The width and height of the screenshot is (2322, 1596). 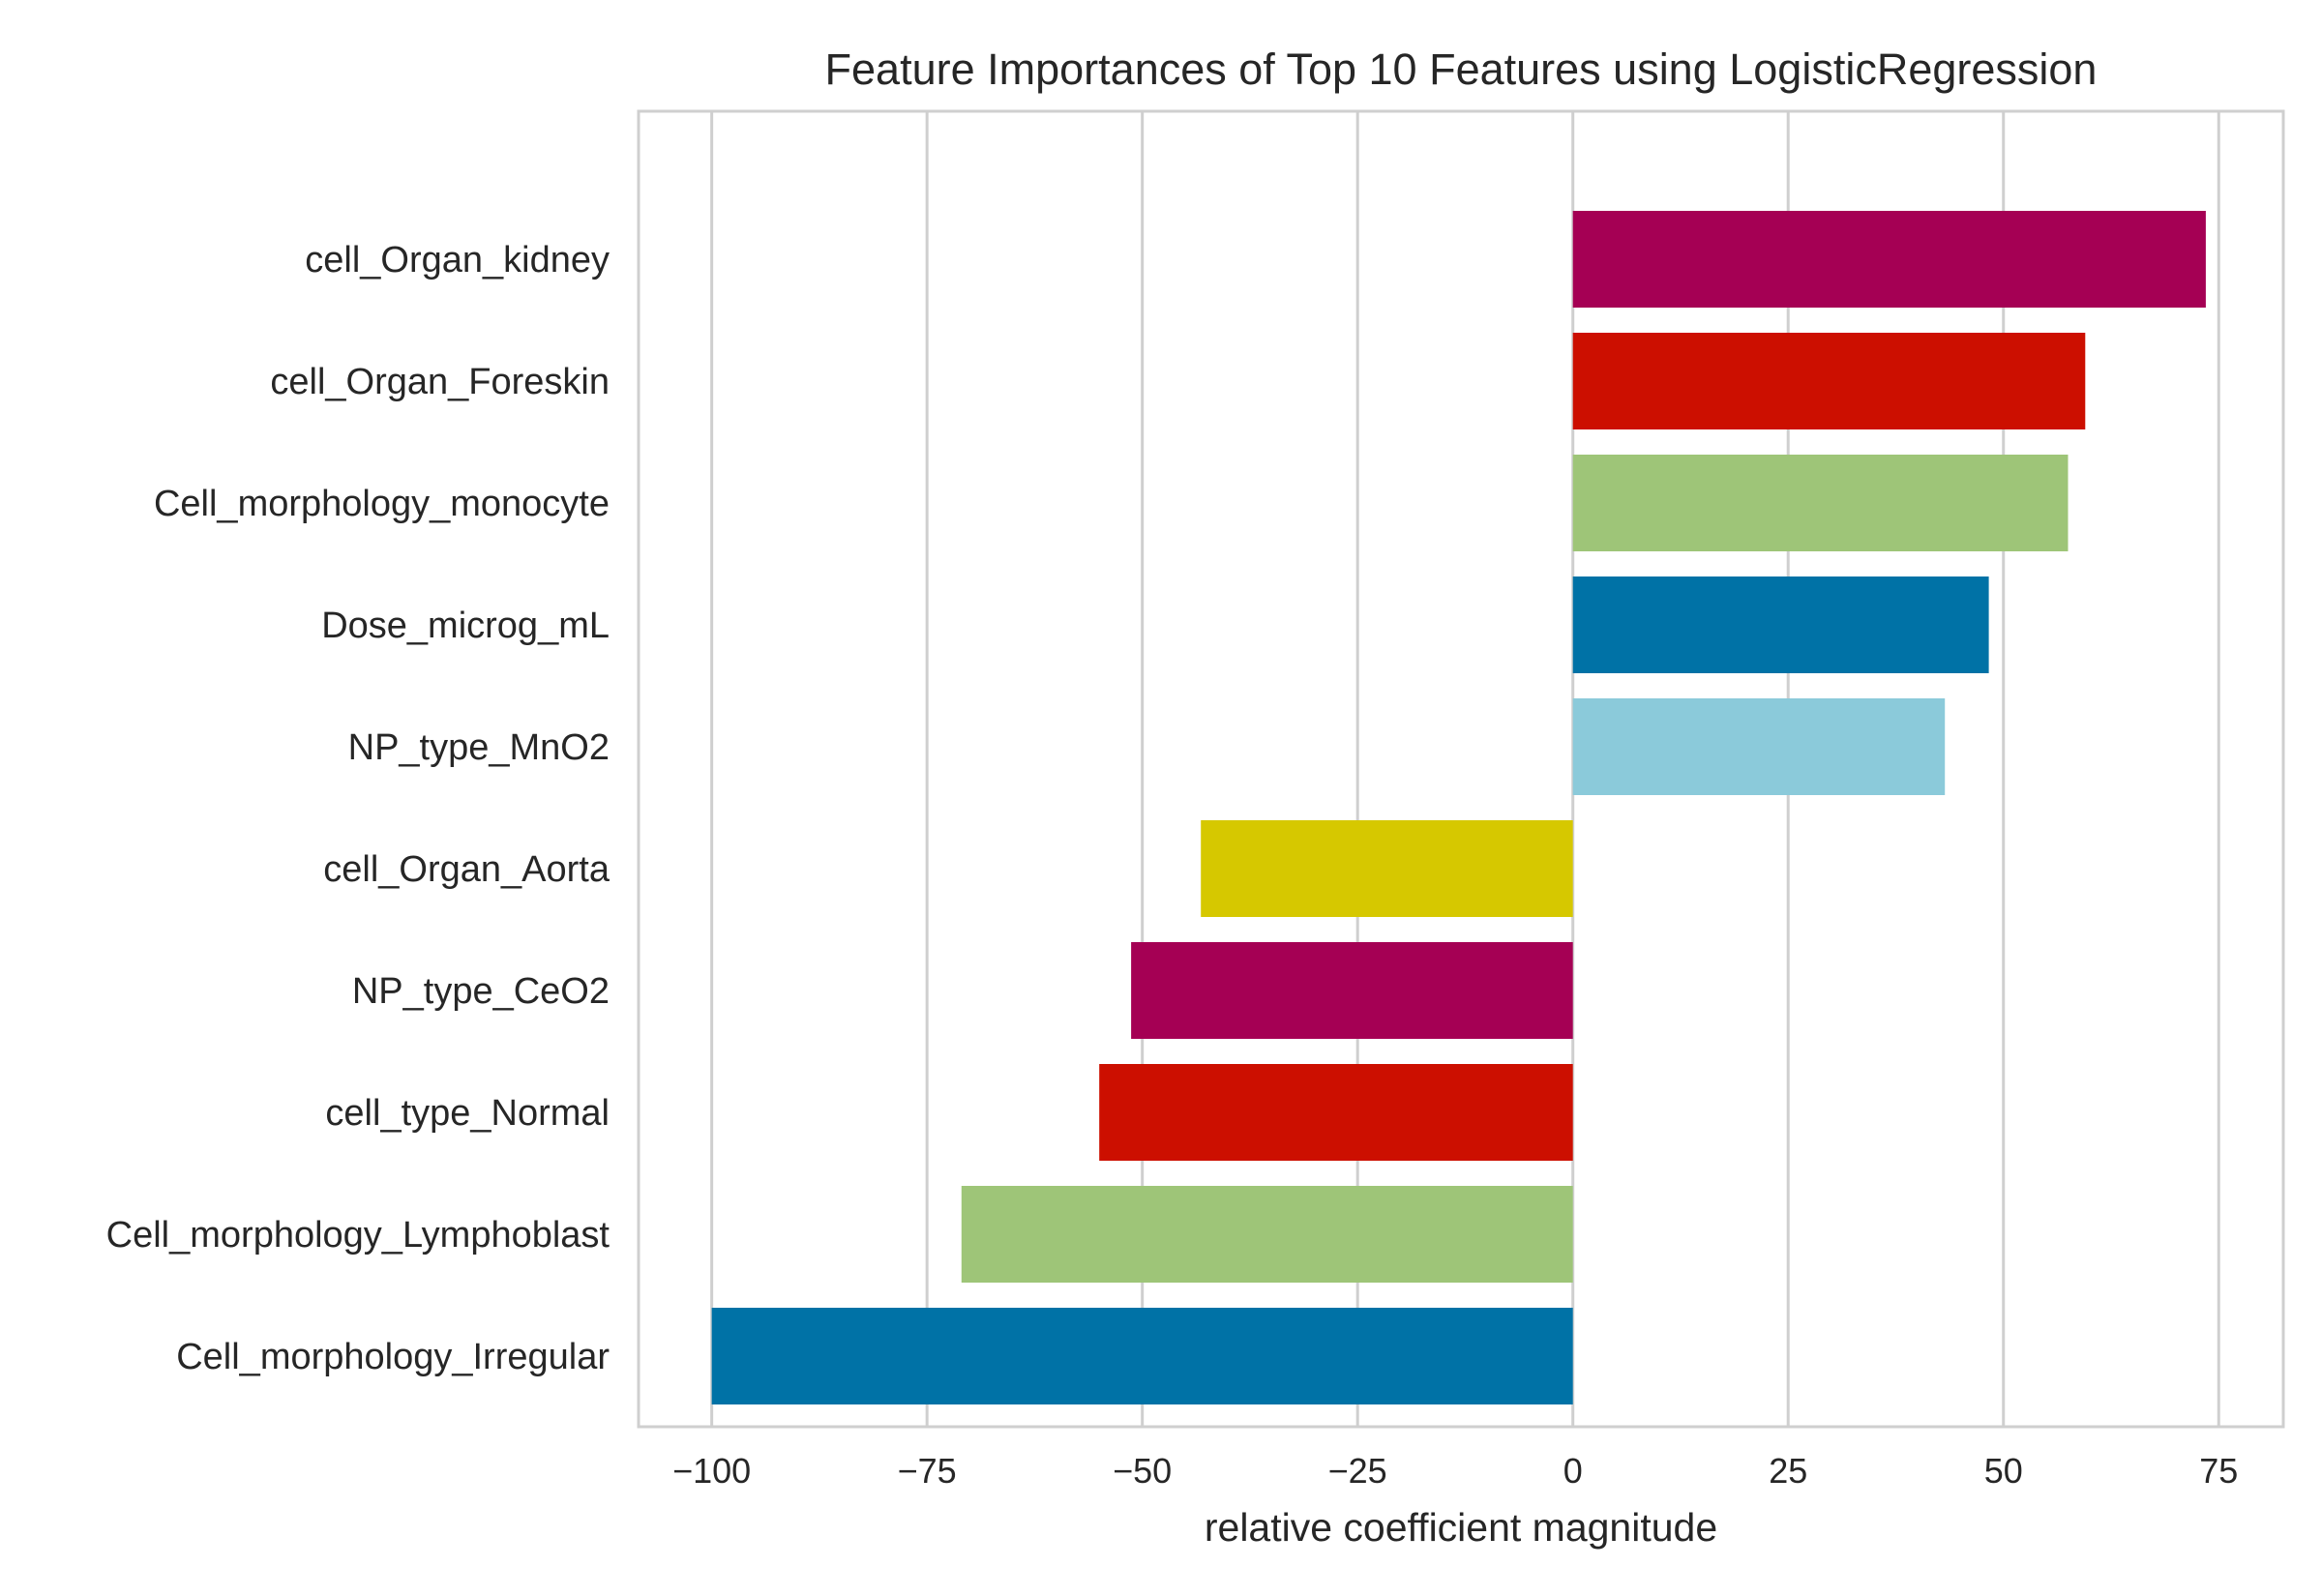 What do you see at coordinates (2218, 1471) in the screenshot?
I see `x-tick-label: 75` at bounding box center [2218, 1471].